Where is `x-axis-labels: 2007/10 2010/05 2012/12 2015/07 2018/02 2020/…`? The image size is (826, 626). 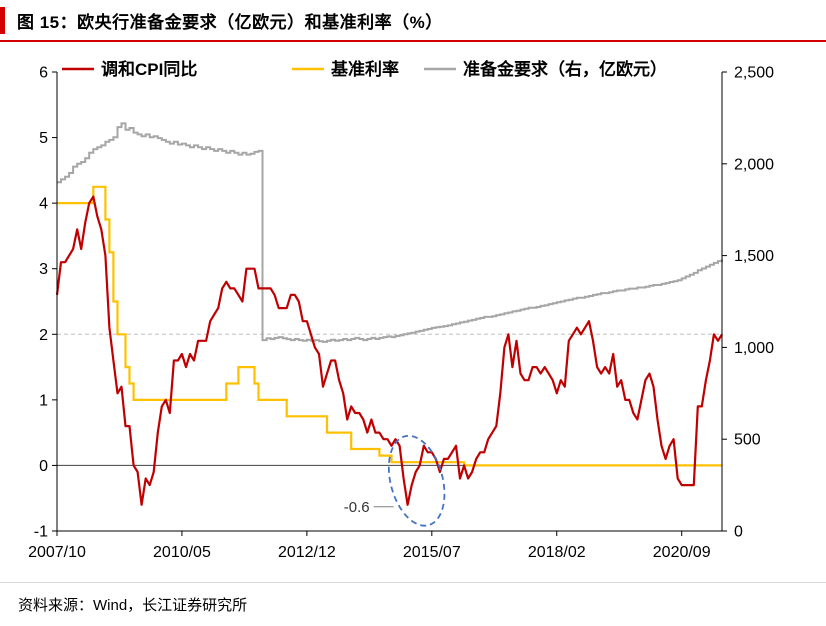 x-axis-labels: 2007/10 2010/05 2012/12 2015/07 2018/02 2020/… is located at coordinates (369, 546).